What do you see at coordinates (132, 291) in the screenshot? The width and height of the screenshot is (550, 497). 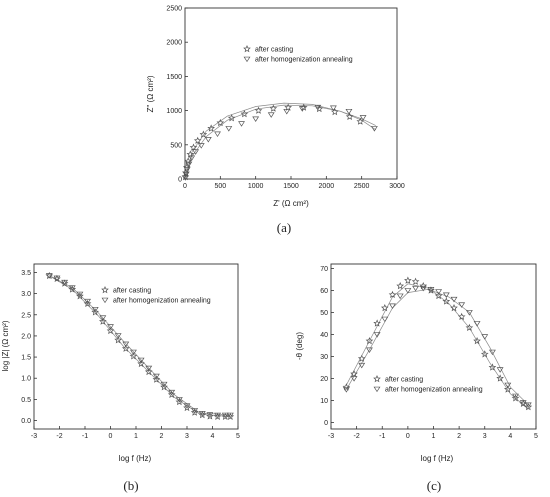 I see `panel-b-legend-label-1: after casting` at bounding box center [132, 291].